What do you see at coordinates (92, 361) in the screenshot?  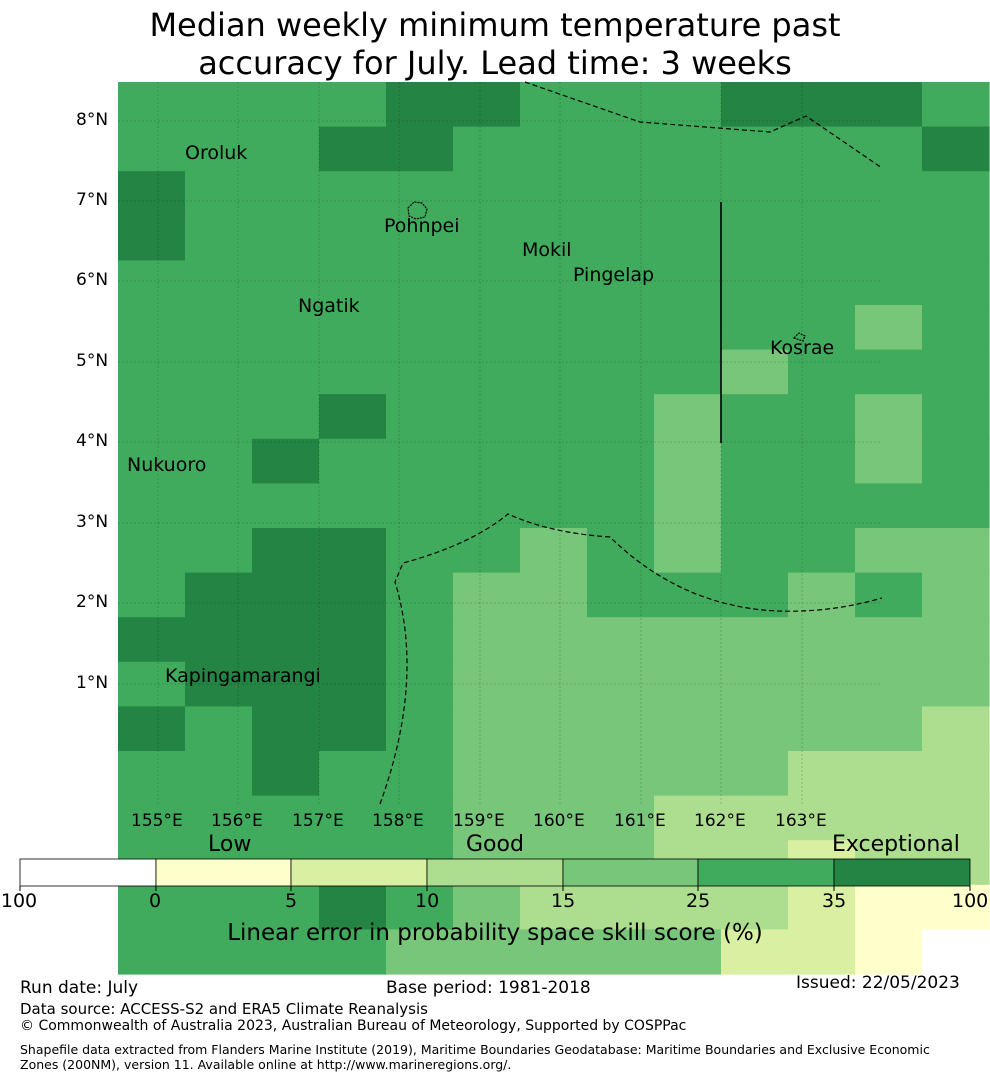 I see `lat-tick-5n: 5°N` at bounding box center [92, 361].